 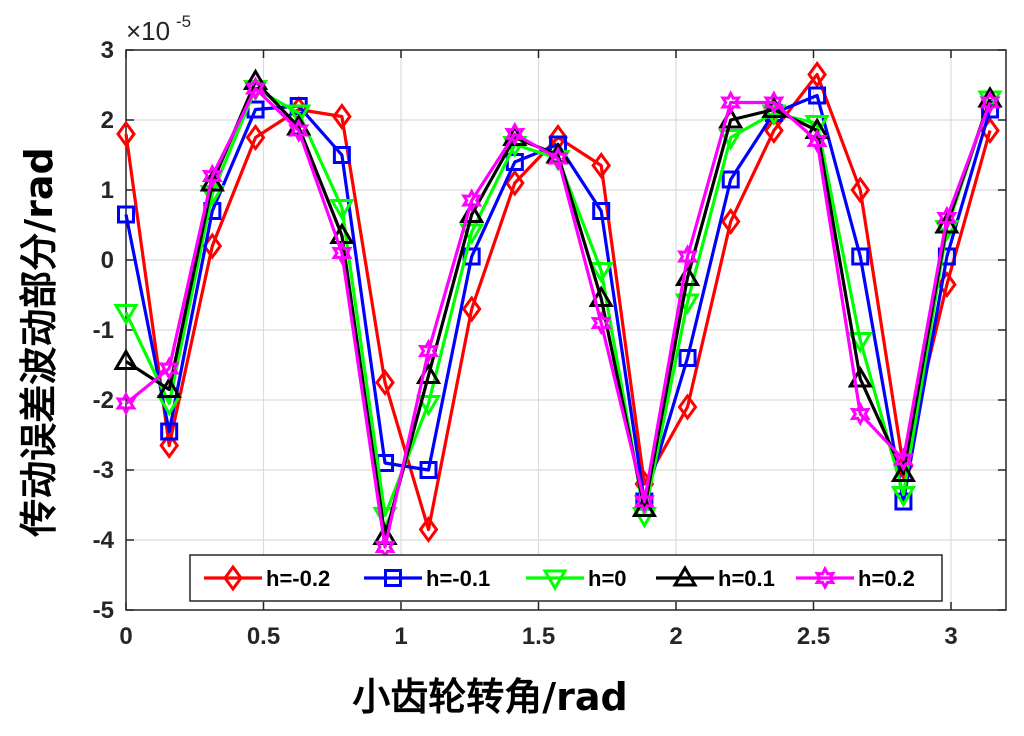 What do you see at coordinates (103, 400) in the screenshot?
I see `y-tick-label: -2` at bounding box center [103, 400].